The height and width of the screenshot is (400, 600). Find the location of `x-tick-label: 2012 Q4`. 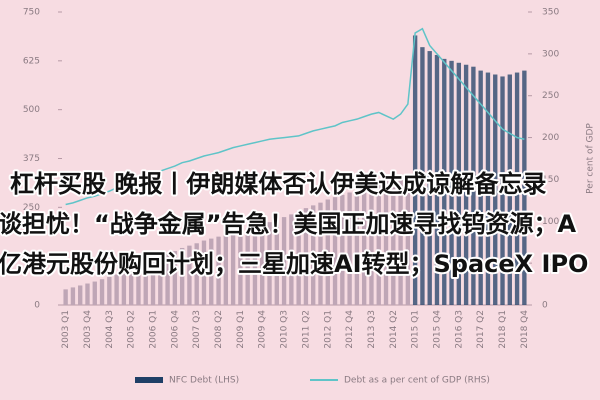

x-tick-label: 2012 Q4 is located at coordinates (350, 329).